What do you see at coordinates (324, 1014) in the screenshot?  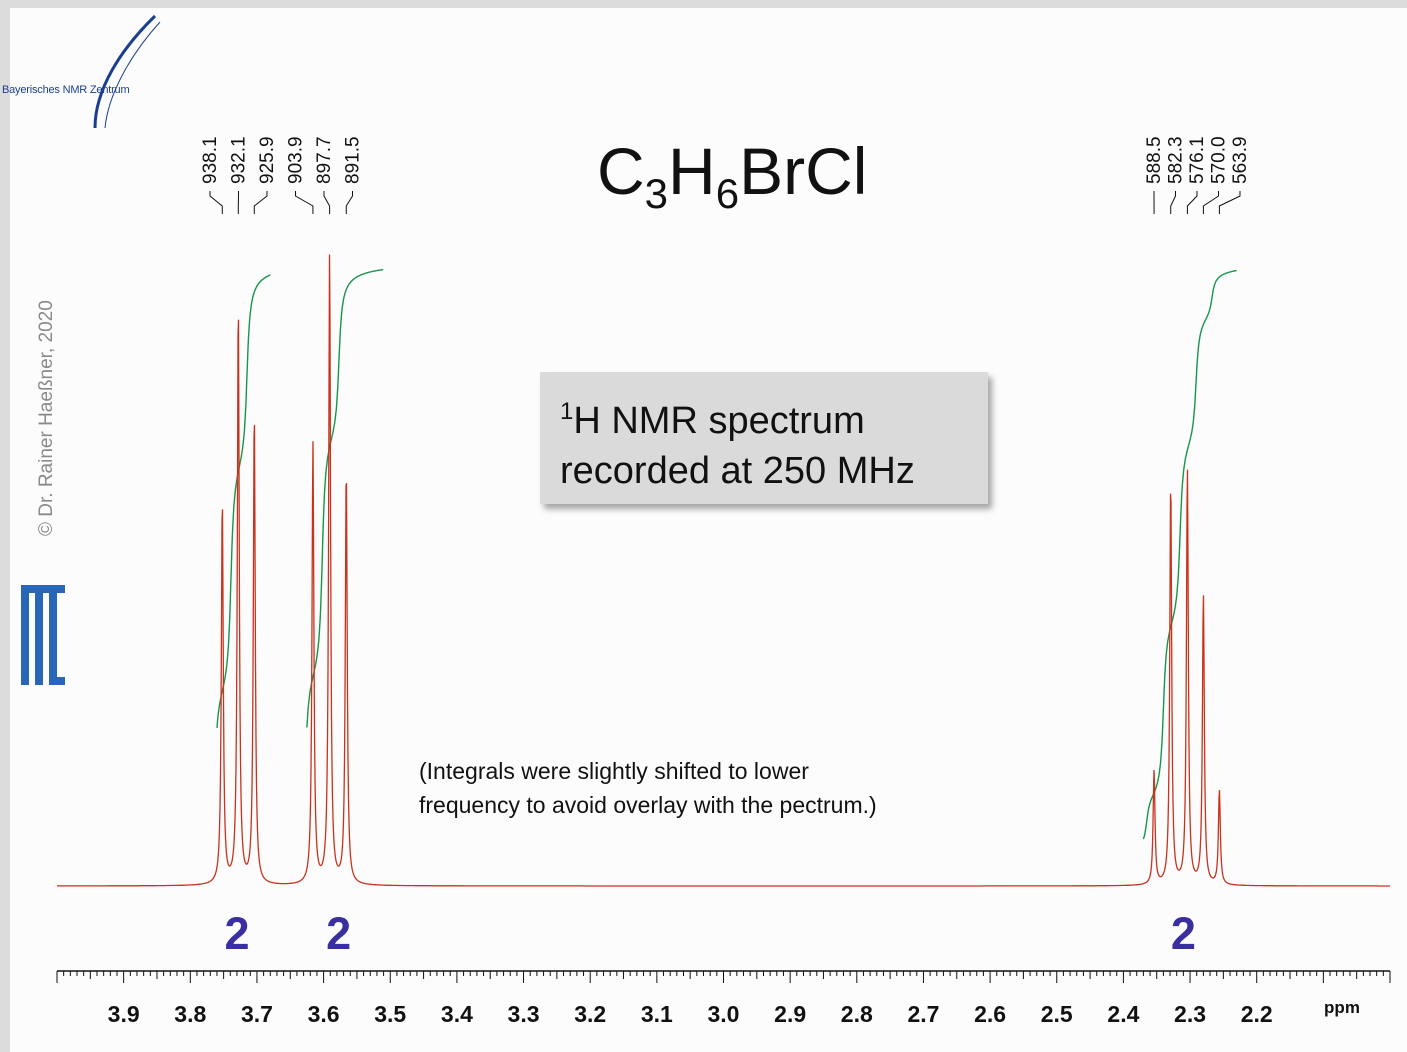 I see `x-tick-label: 3.6` at bounding box center [324, 1014].